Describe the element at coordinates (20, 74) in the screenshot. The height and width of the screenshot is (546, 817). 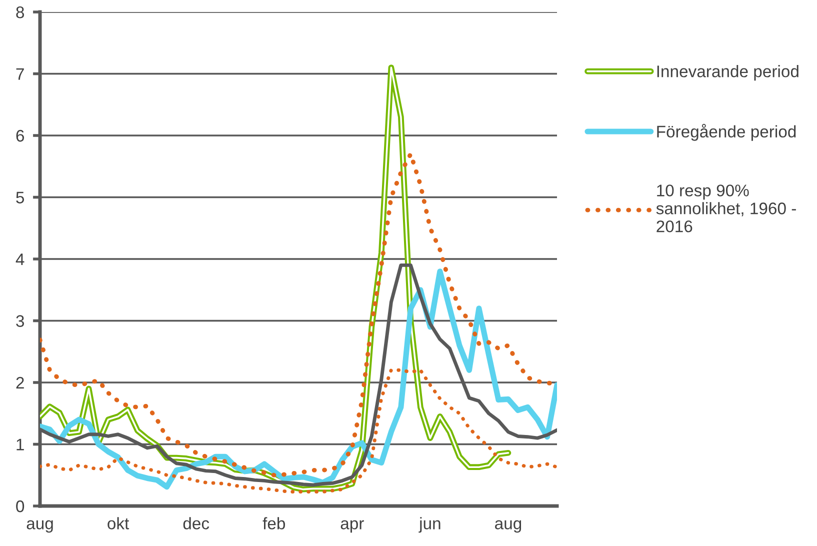
I see `y-tick-label: 7` at that location.